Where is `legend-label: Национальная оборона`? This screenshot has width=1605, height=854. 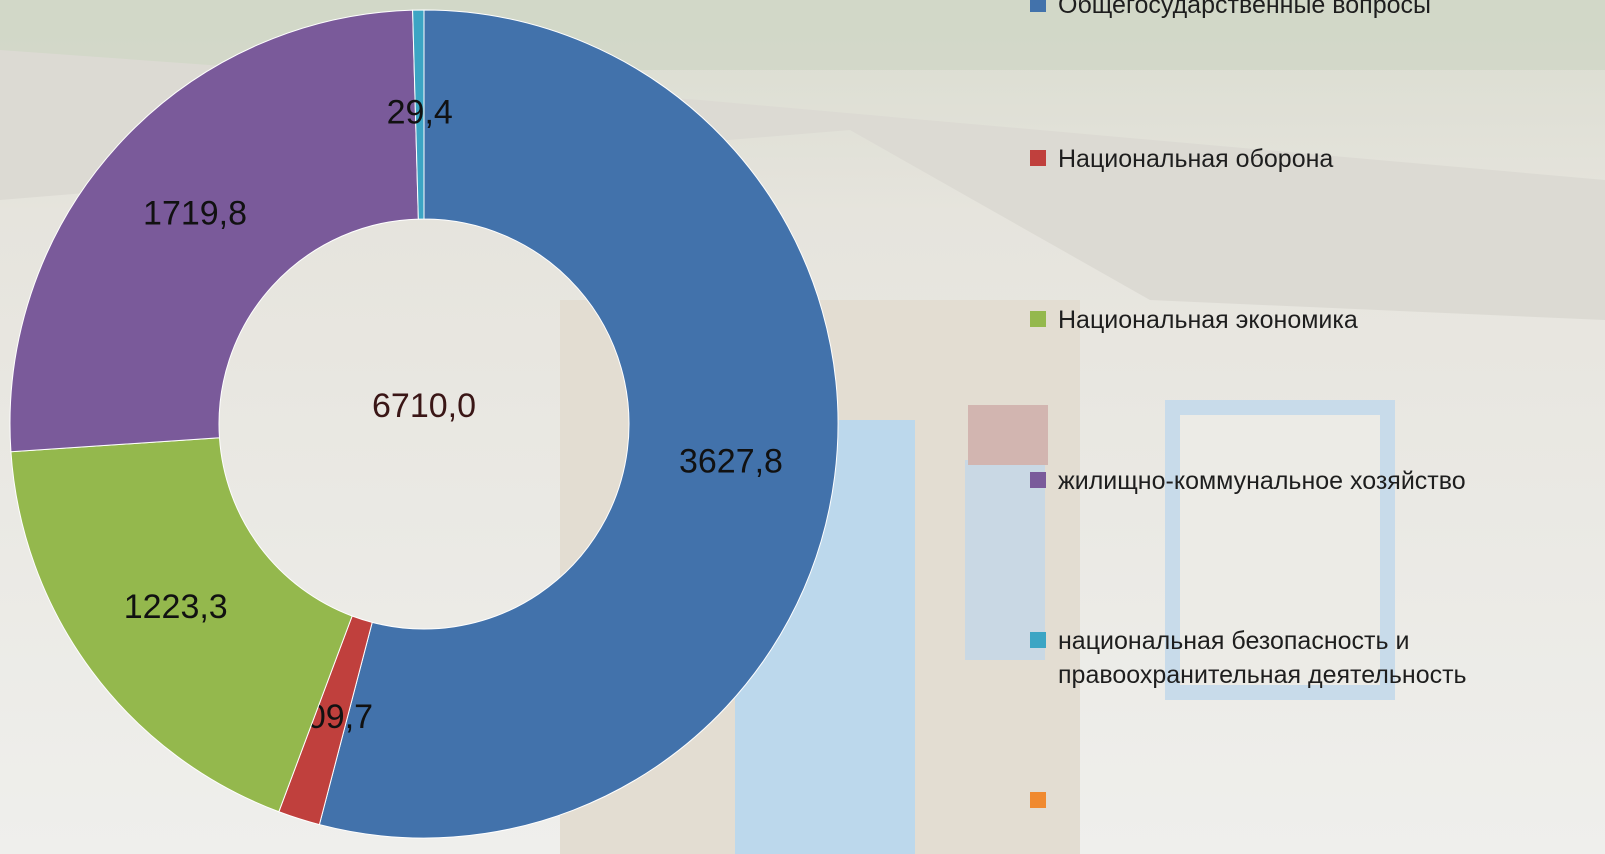 legend-label: Национальная оборона is located at coordinates (1196, 159).